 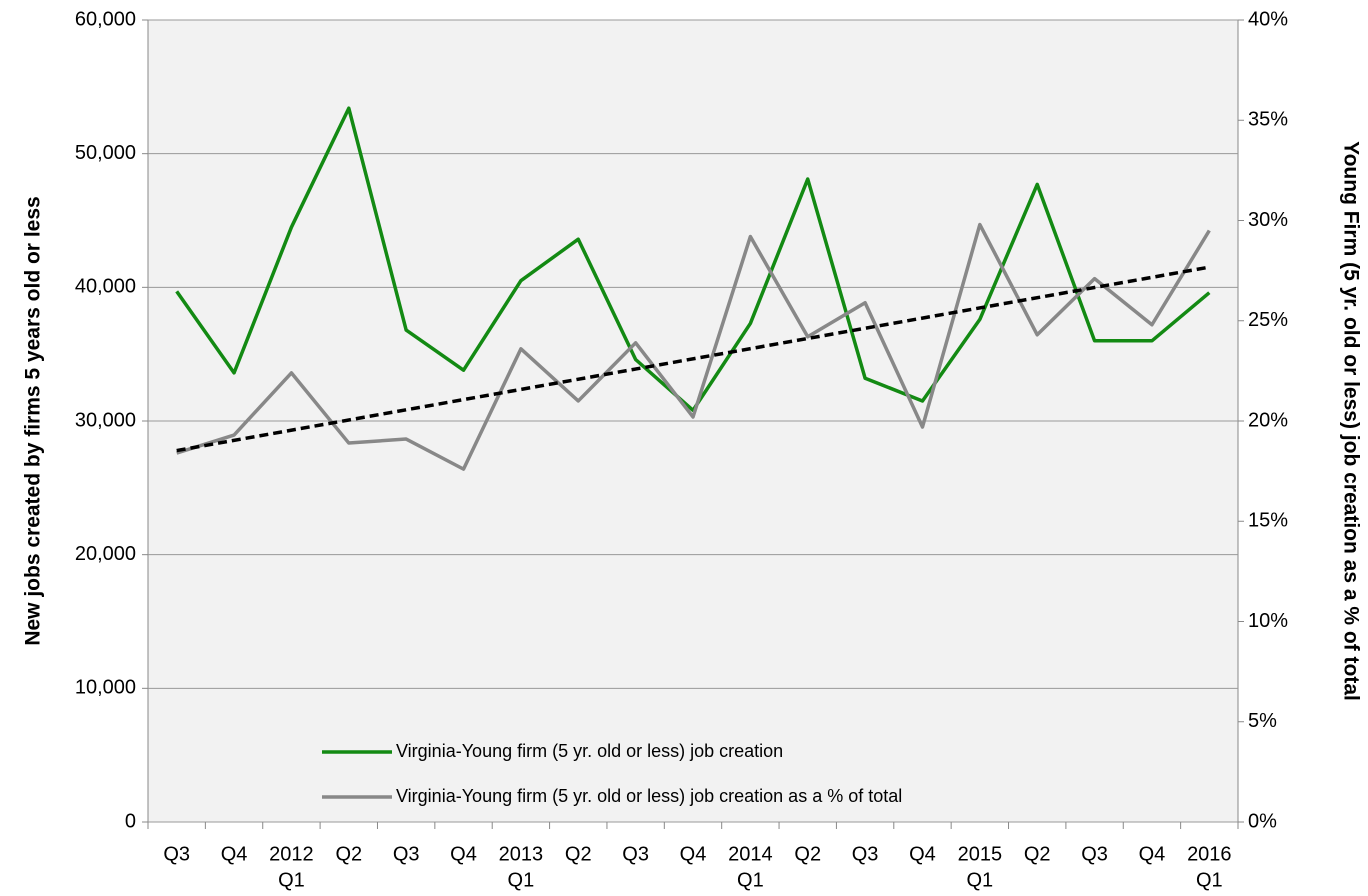 What do you see at coordinates (1268, 120) in the screenshot?
I see `y2-tick-label: 35%` at bounding box center [1268, 120].